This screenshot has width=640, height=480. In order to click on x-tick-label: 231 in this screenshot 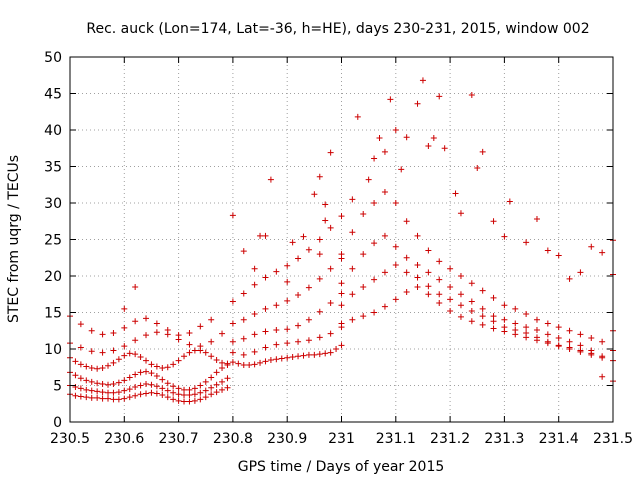, I will do `click(341, 439)`.